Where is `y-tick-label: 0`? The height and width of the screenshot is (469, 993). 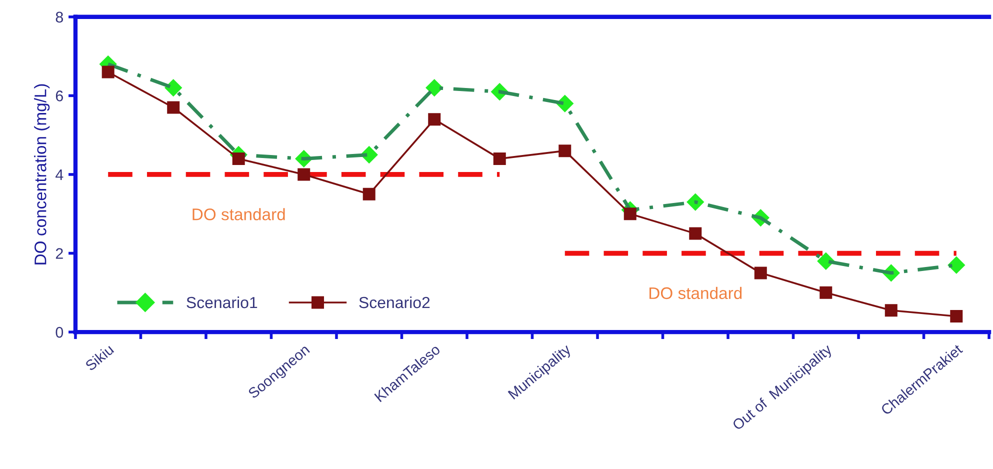
y-tick-label: 0 is located at coordinates (60, 332).